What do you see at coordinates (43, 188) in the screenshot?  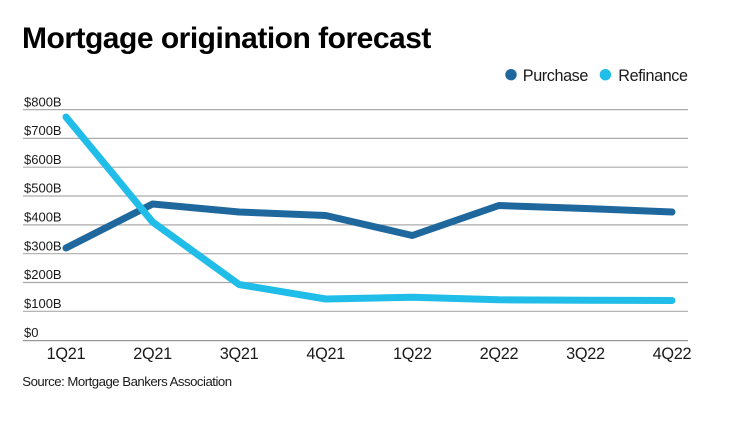 I see `svg-text: $500B` at bounding box center [43, 188].